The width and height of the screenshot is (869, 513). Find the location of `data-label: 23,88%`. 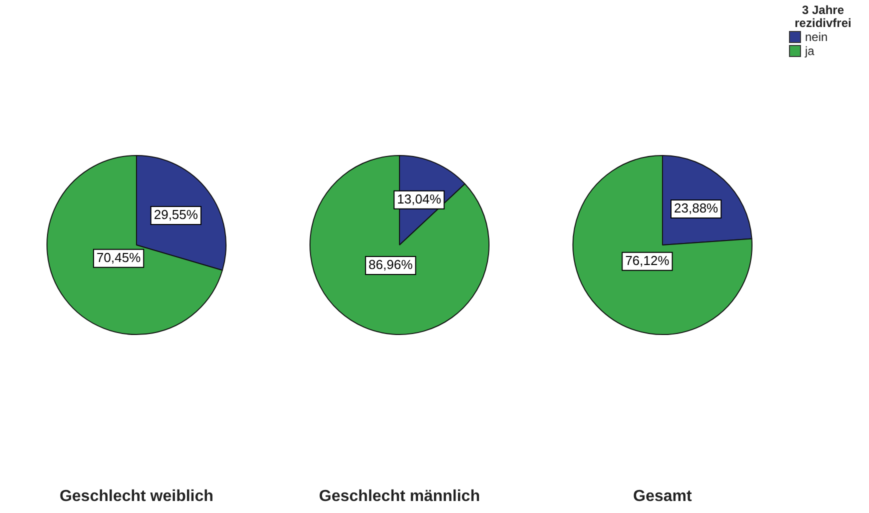

data-label: 23,88% is located at coordinates (696, 208).